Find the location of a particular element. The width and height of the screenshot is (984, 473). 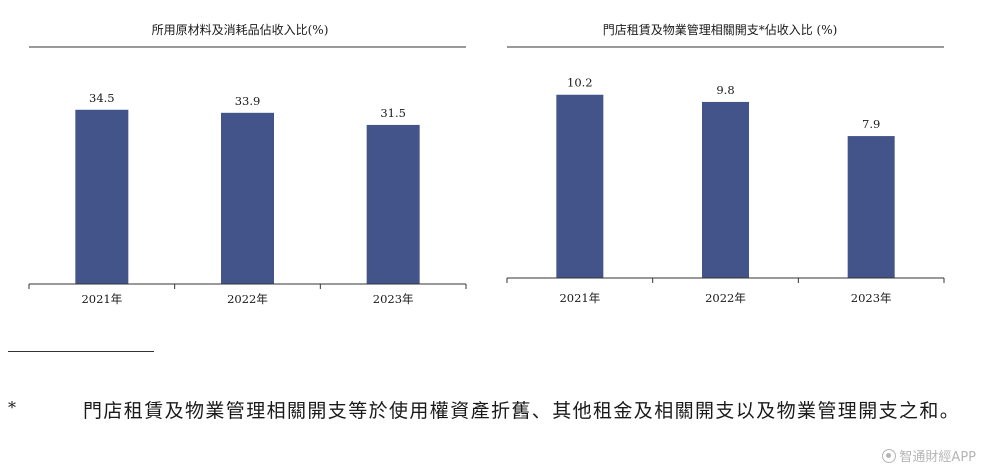

bar-value-label: 34.5 is located at coordinates (102, 98).